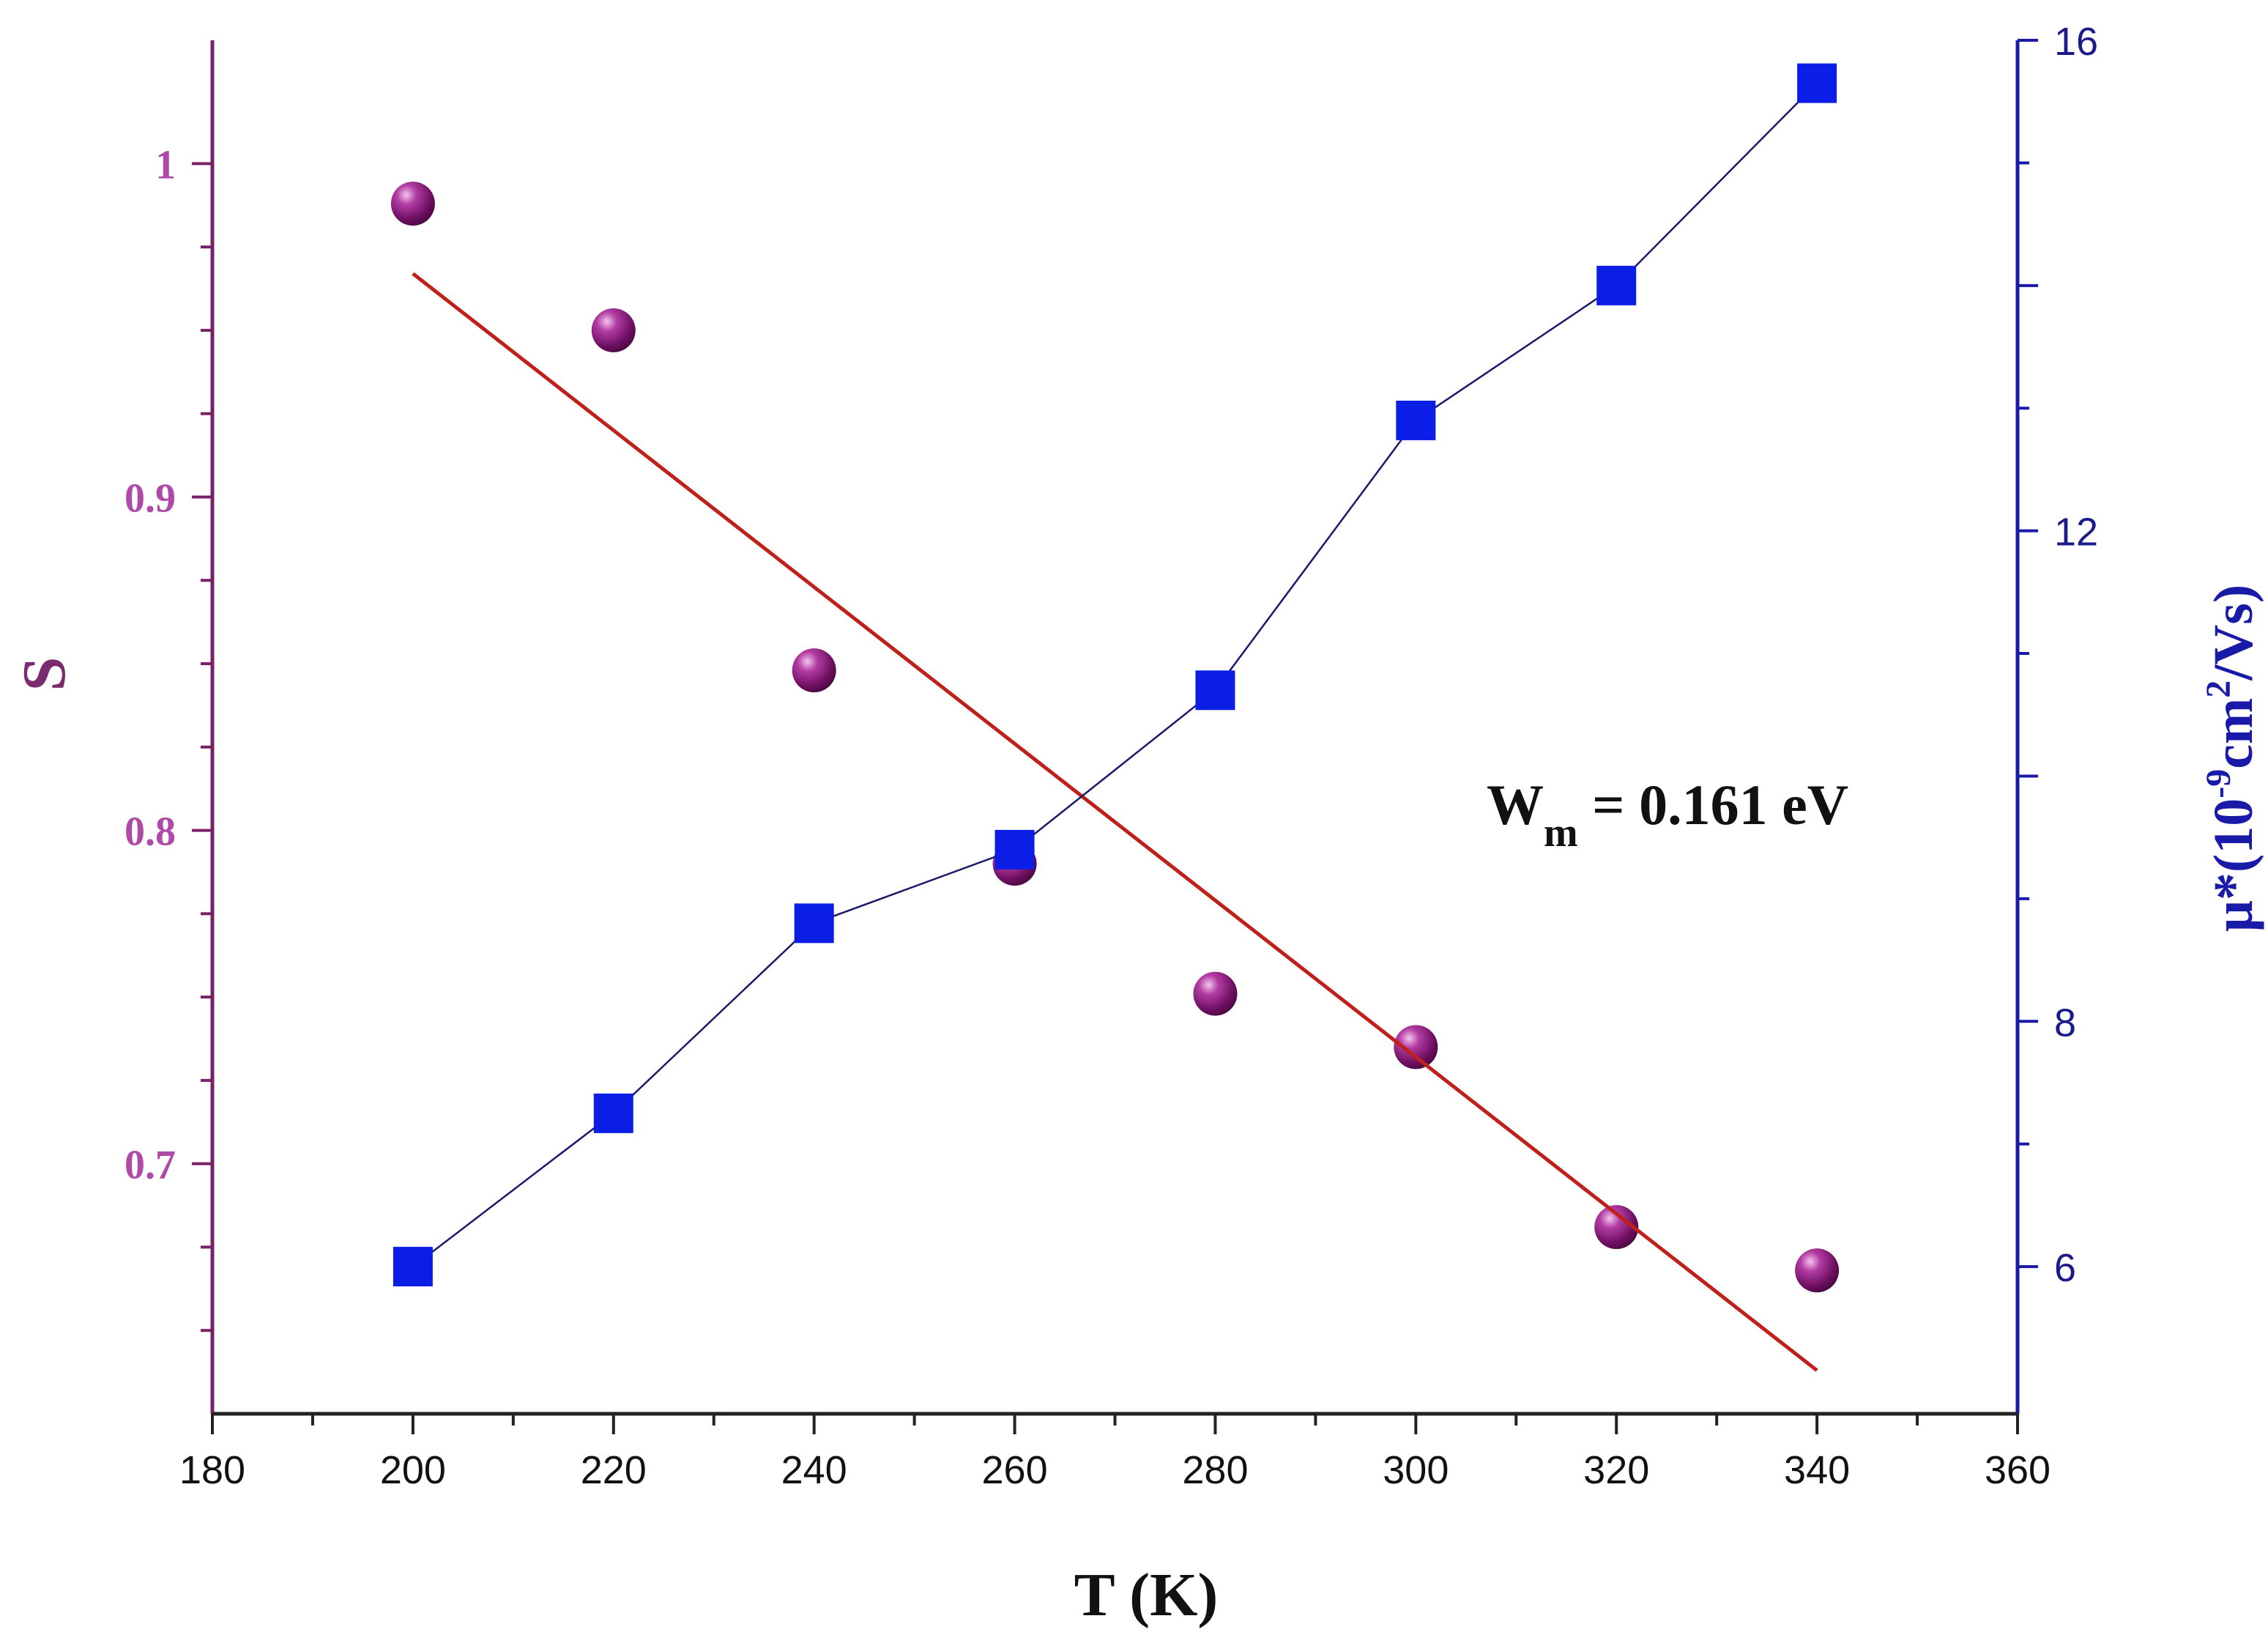 This screenshot has height=1635, width=2268. I want to click on x-tick-label: 360, so click(2018, 1470).